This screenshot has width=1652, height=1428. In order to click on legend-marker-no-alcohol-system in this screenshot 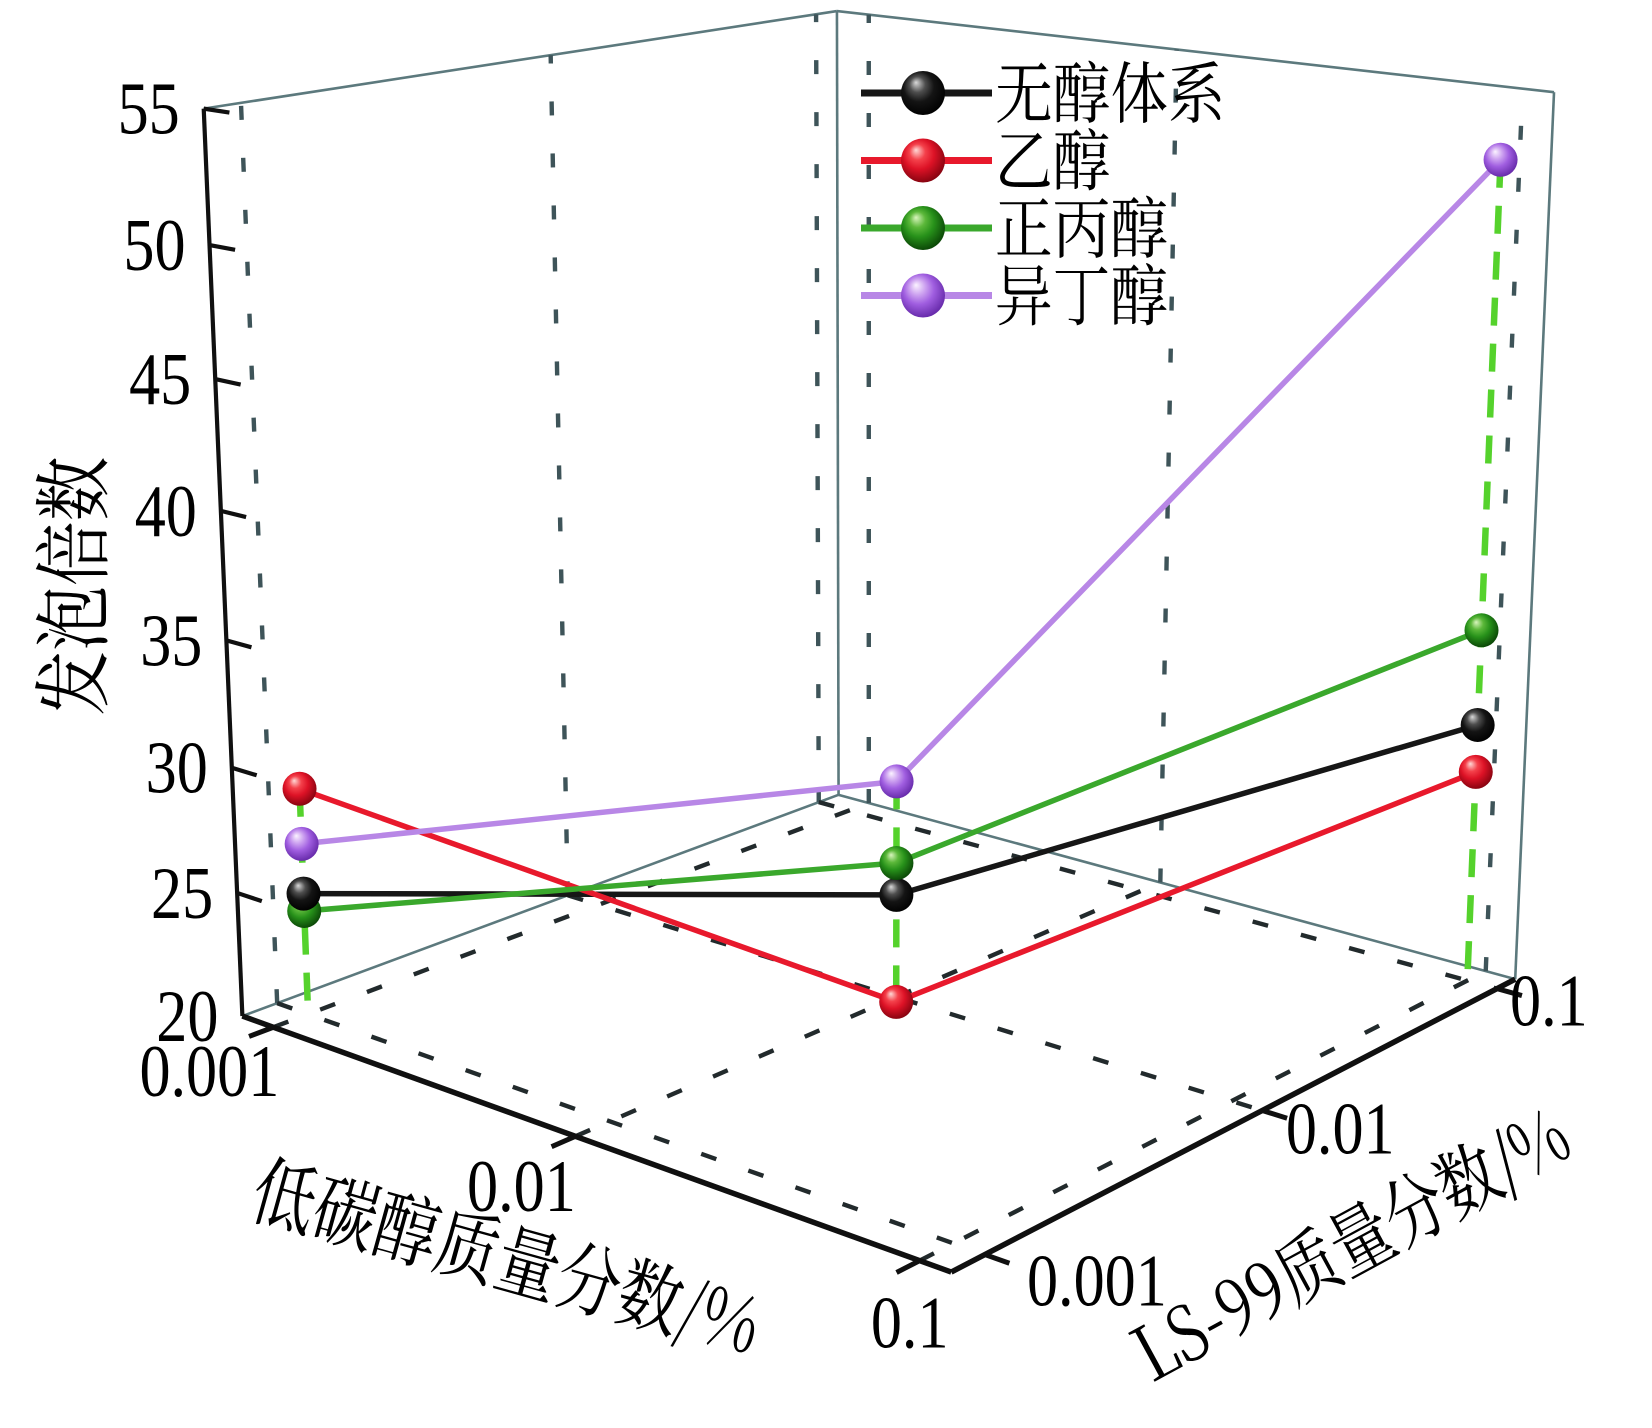, I will do `click(923, 93)`.